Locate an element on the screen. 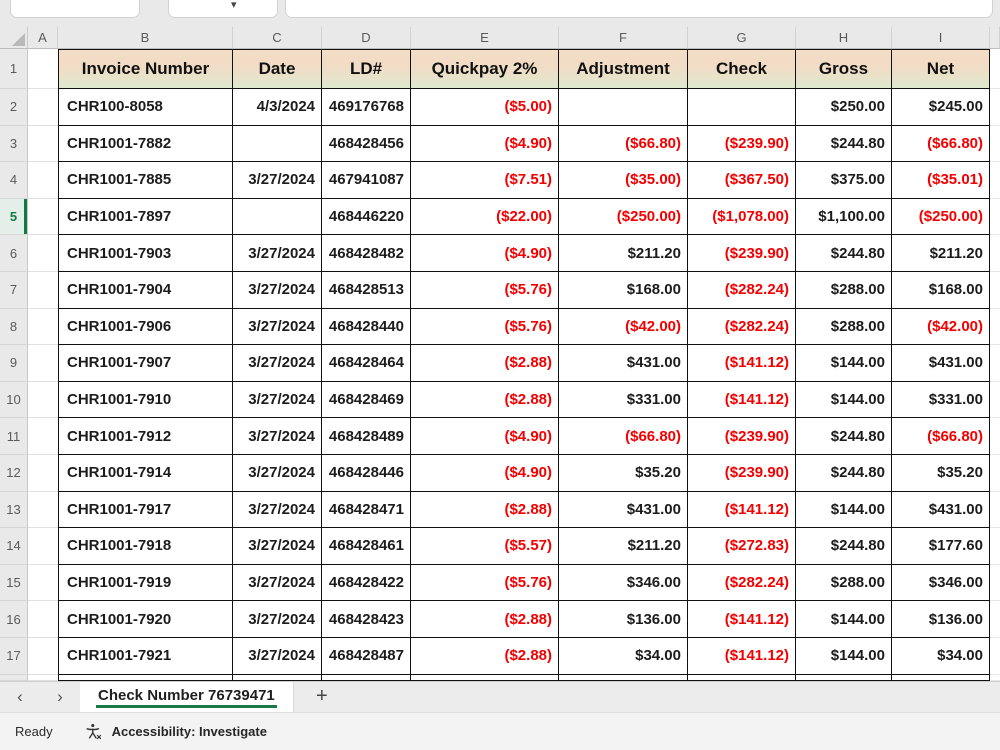  cell: CHR1001-7920 is located at coordinates (145, 619).